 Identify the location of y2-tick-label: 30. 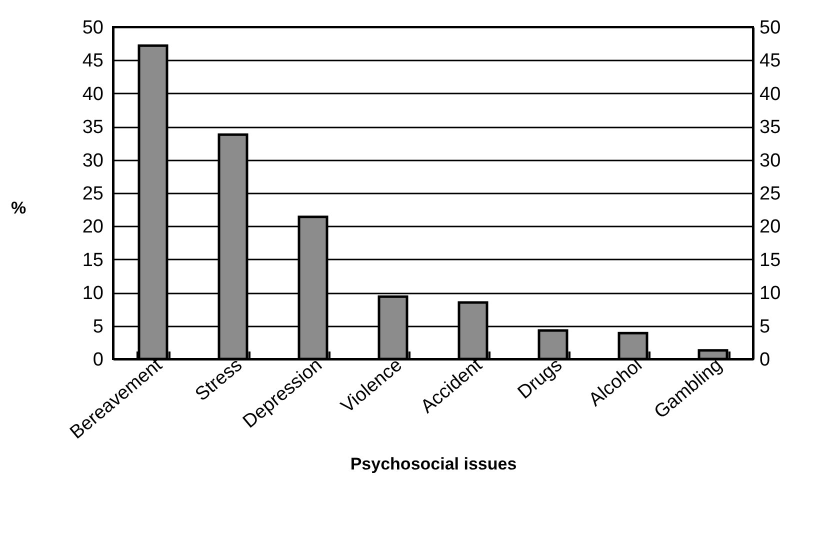
(770, 161).